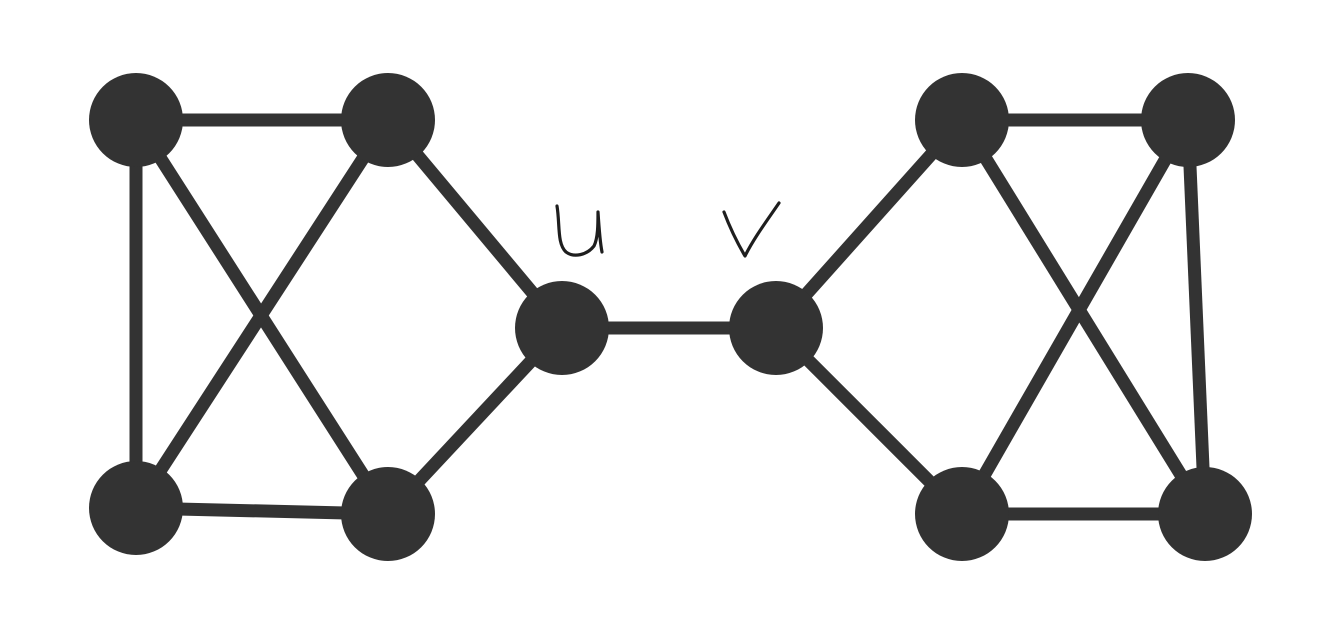 The width and height of the screenshot is (1320, 618). What do you see at coordinates (1196, 317) in the screenshot?
I see `edge-b2-b4` at bounding box center [1196, 317].